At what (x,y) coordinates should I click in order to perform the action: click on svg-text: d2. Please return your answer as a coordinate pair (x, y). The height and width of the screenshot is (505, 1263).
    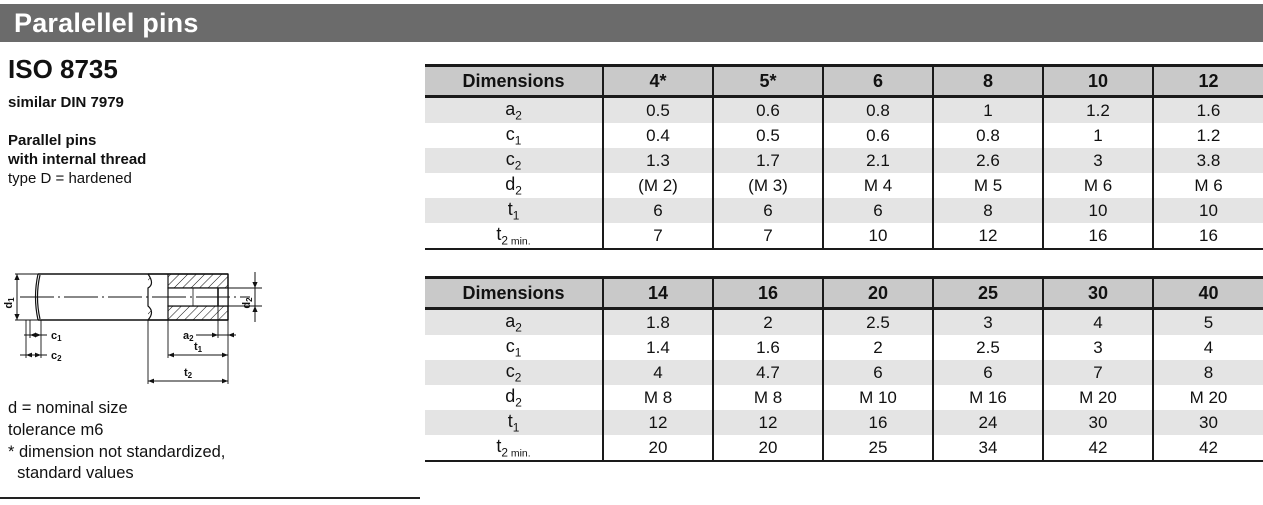
    Looking at the image, I should click on (247, 303).